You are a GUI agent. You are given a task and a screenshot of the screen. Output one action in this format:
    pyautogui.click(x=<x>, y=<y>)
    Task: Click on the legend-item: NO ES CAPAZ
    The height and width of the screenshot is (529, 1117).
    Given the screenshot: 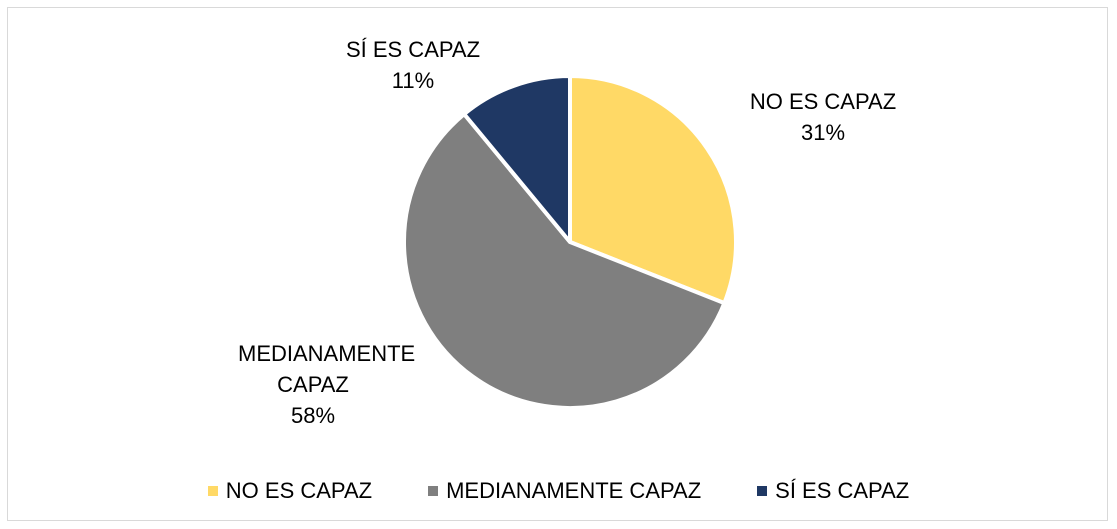 What is the action you would take?
    pyautogui.click(x=290, y=491)
    